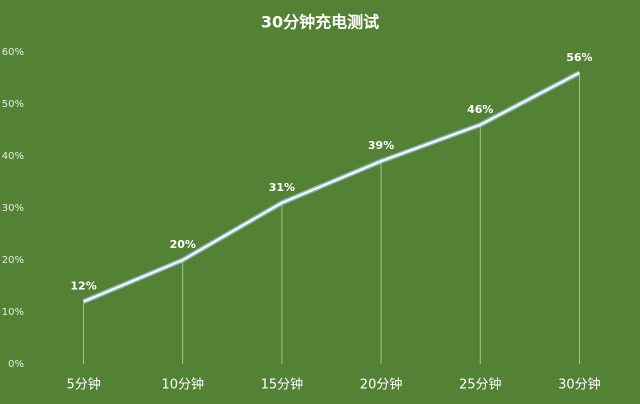 The image size is (640, 404). What do you see at coordinates (320, 22) in the screenshot?
I see `chart-title: 30分钟充电测试` at bounding box center [320, 22].